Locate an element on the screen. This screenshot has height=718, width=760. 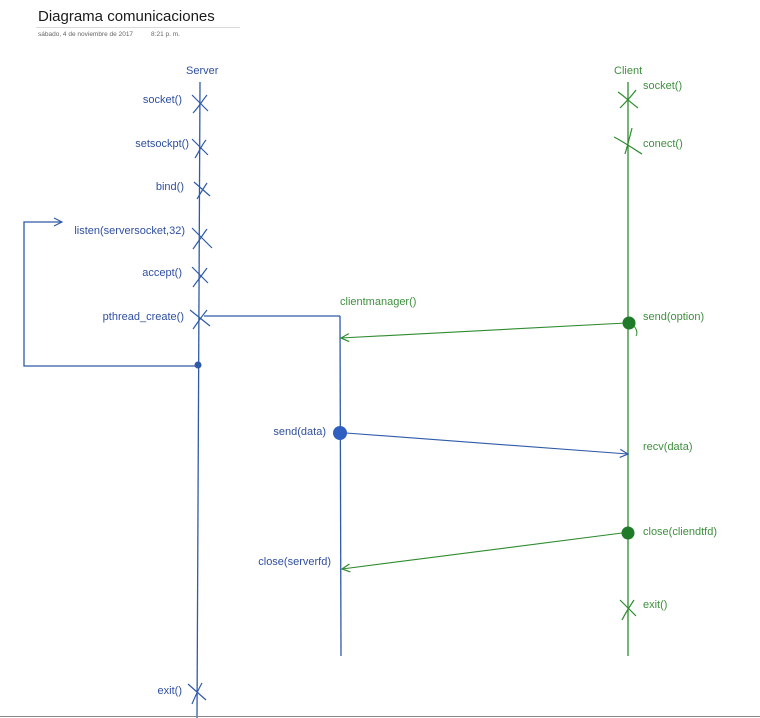
page-time: 8:21 p. m. is located at coordinates (165, 34).